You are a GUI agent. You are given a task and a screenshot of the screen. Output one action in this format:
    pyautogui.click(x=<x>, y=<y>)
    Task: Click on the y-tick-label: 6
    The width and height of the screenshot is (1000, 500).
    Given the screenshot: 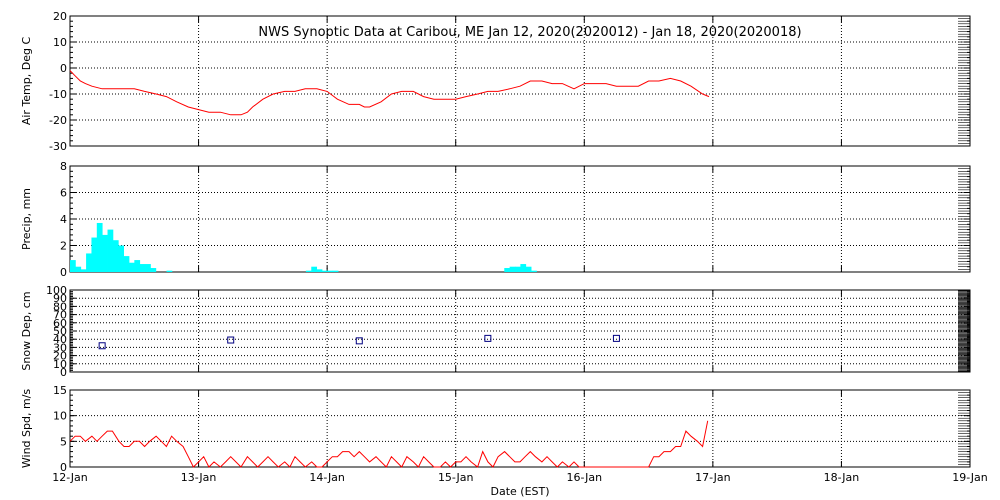 What is the action you would take?
    pyautogui.click(x=63, y=193)
    